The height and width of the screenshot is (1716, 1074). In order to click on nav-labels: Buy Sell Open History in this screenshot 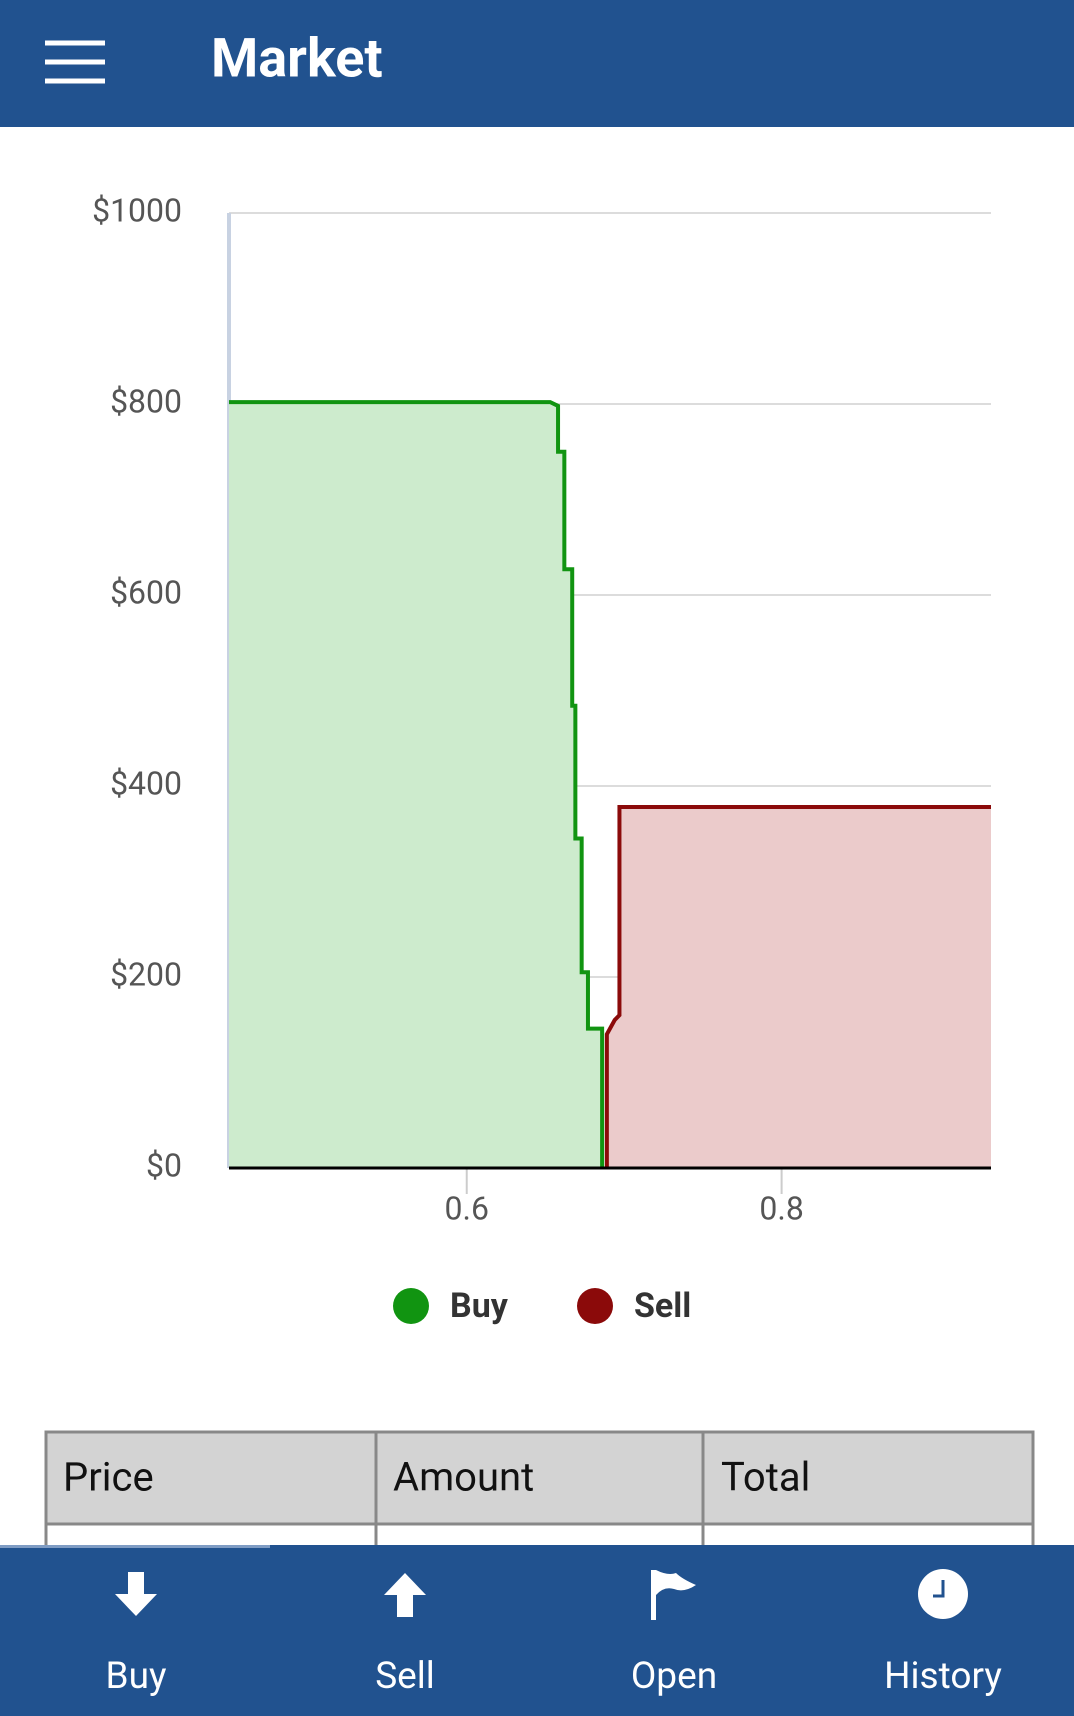, I will do `click(554, 1676)`.